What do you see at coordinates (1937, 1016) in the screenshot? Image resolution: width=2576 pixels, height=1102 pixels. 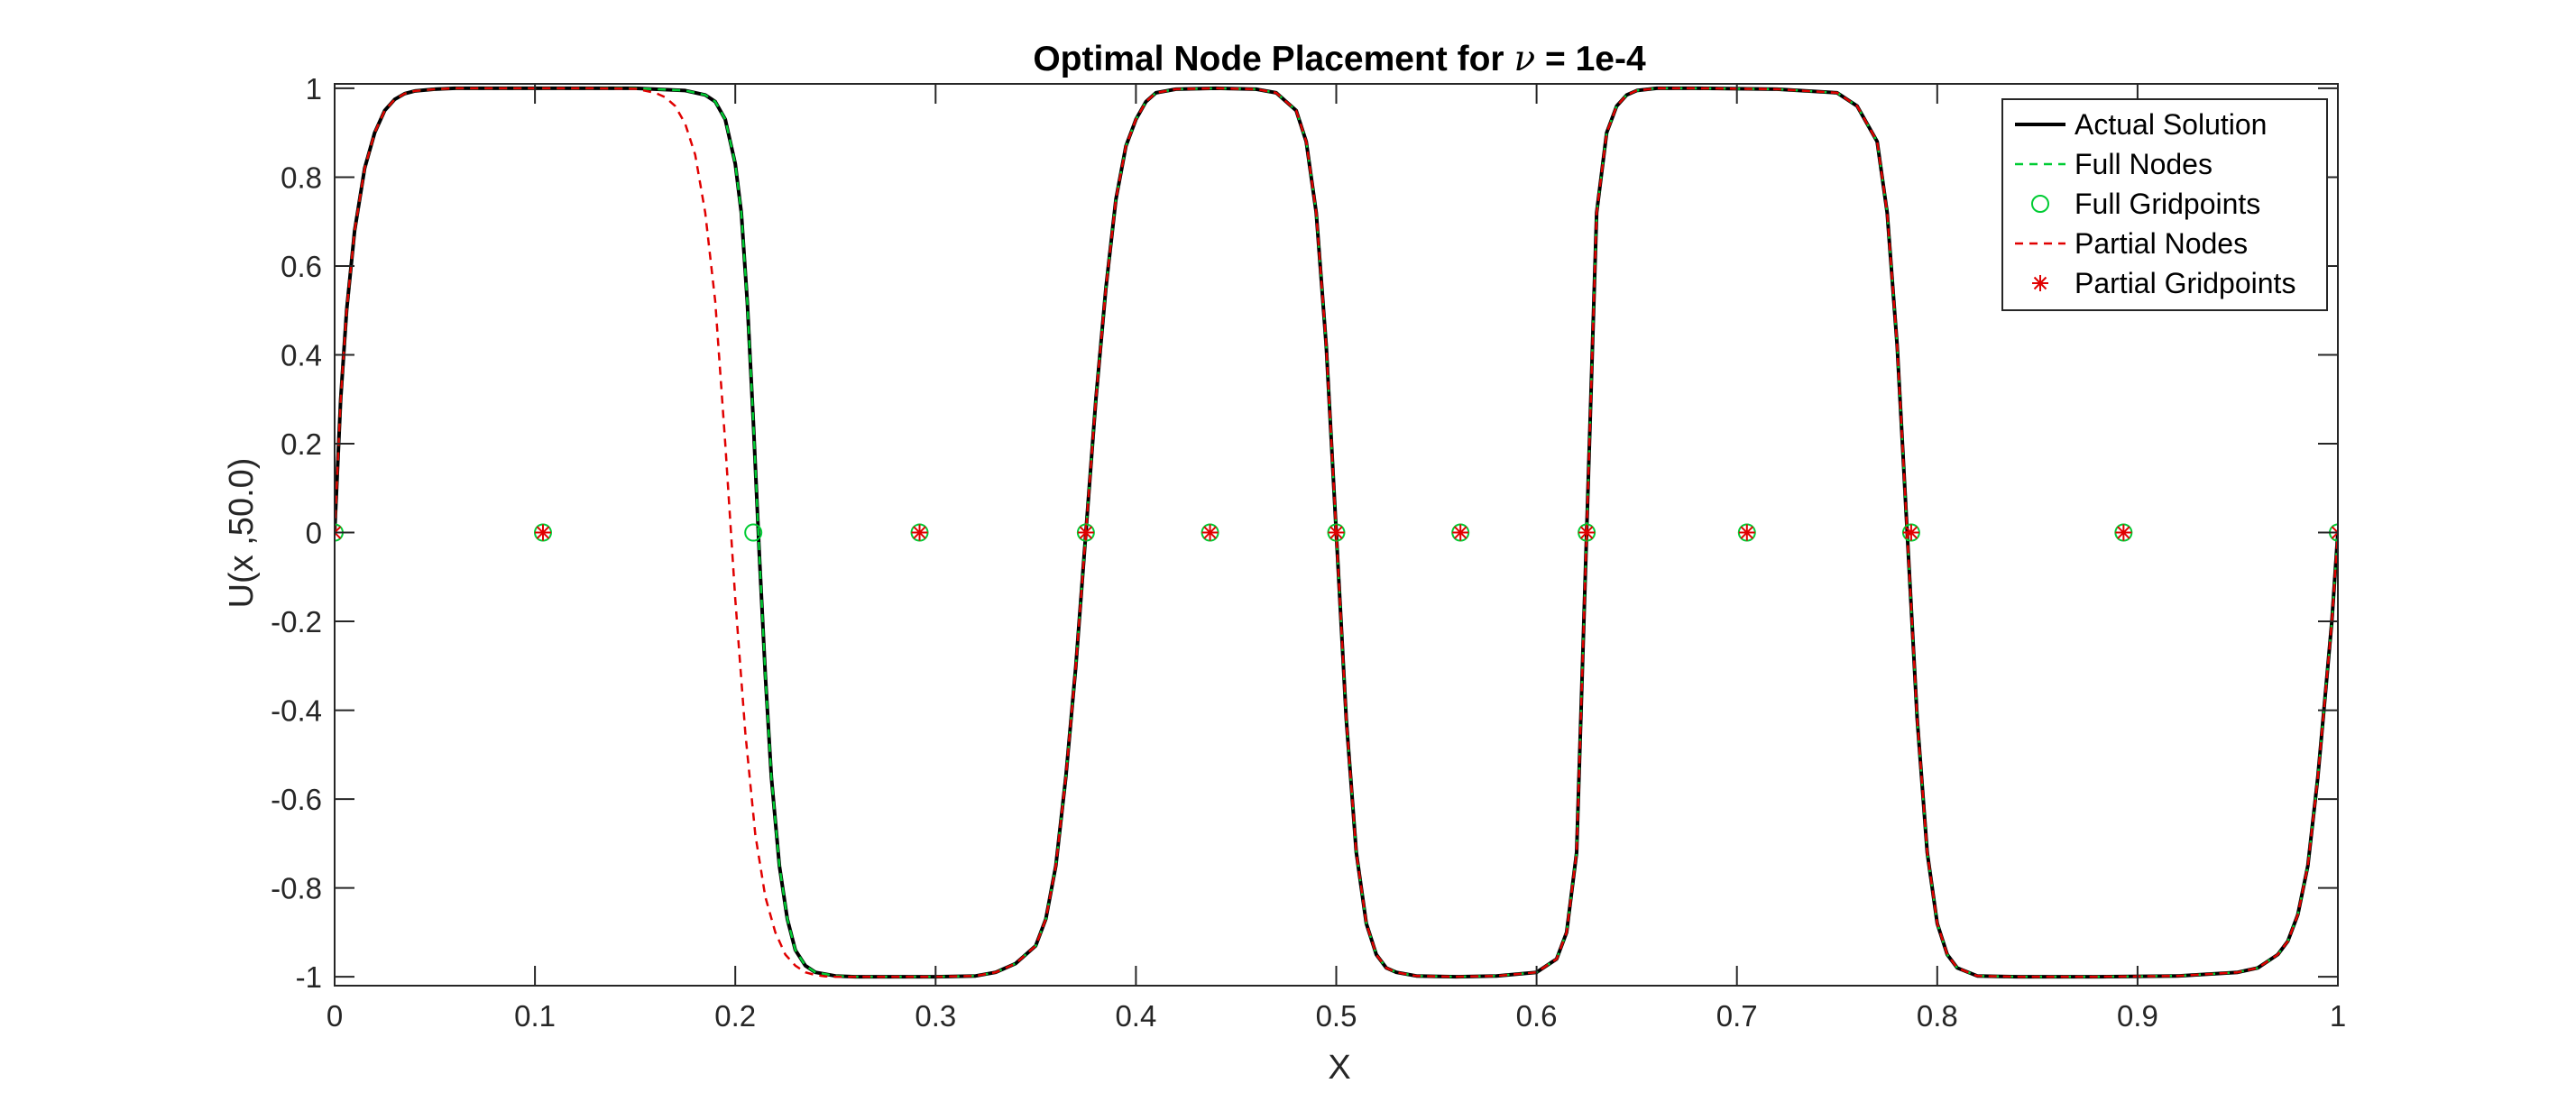 I see `x-tick-label: 0.8` at bounding box center [1937, 1016].